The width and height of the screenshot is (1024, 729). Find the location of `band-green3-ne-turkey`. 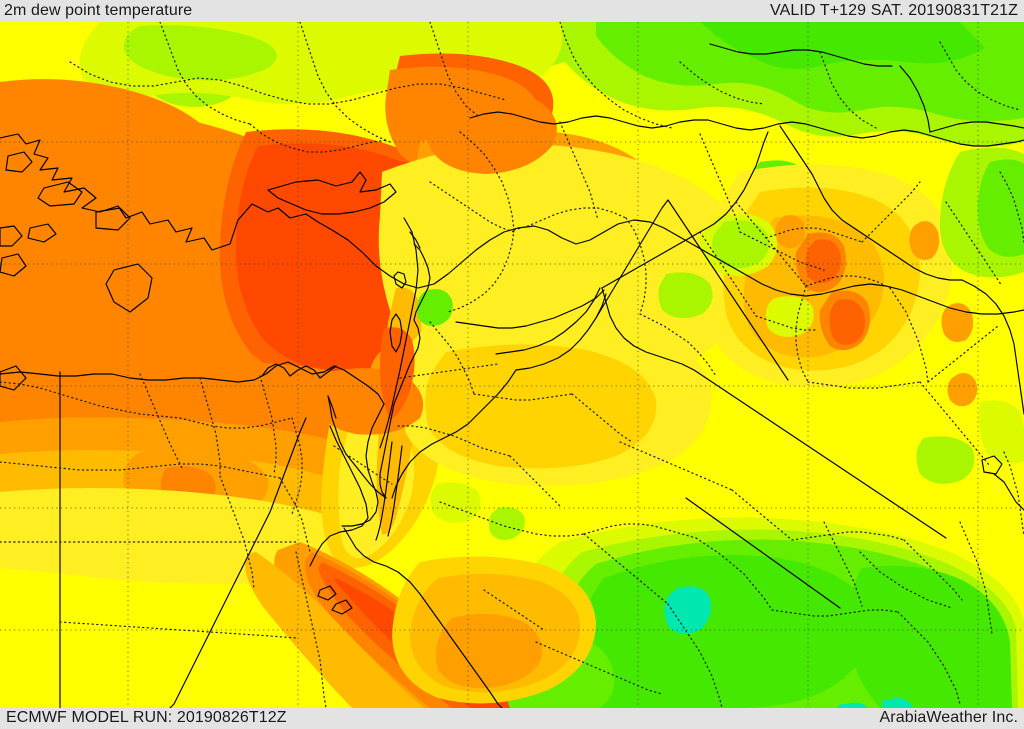

band-green3-ne-turkey is located at coordinates (842, 46).